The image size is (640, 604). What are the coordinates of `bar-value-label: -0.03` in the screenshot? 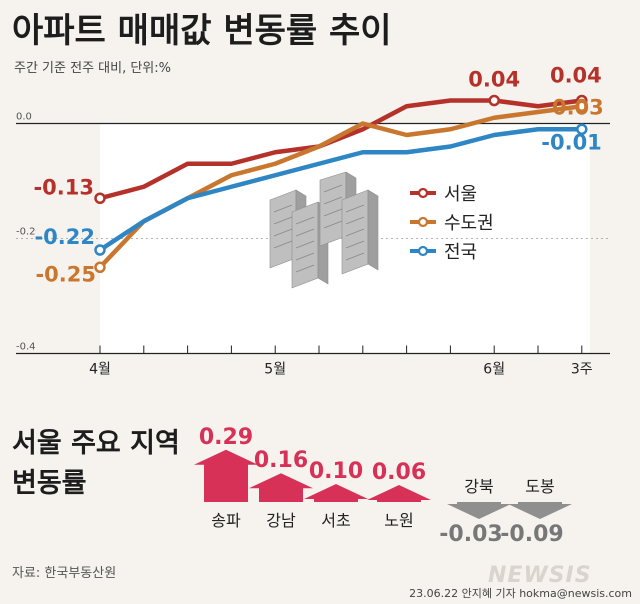 It's located at (470, 534).